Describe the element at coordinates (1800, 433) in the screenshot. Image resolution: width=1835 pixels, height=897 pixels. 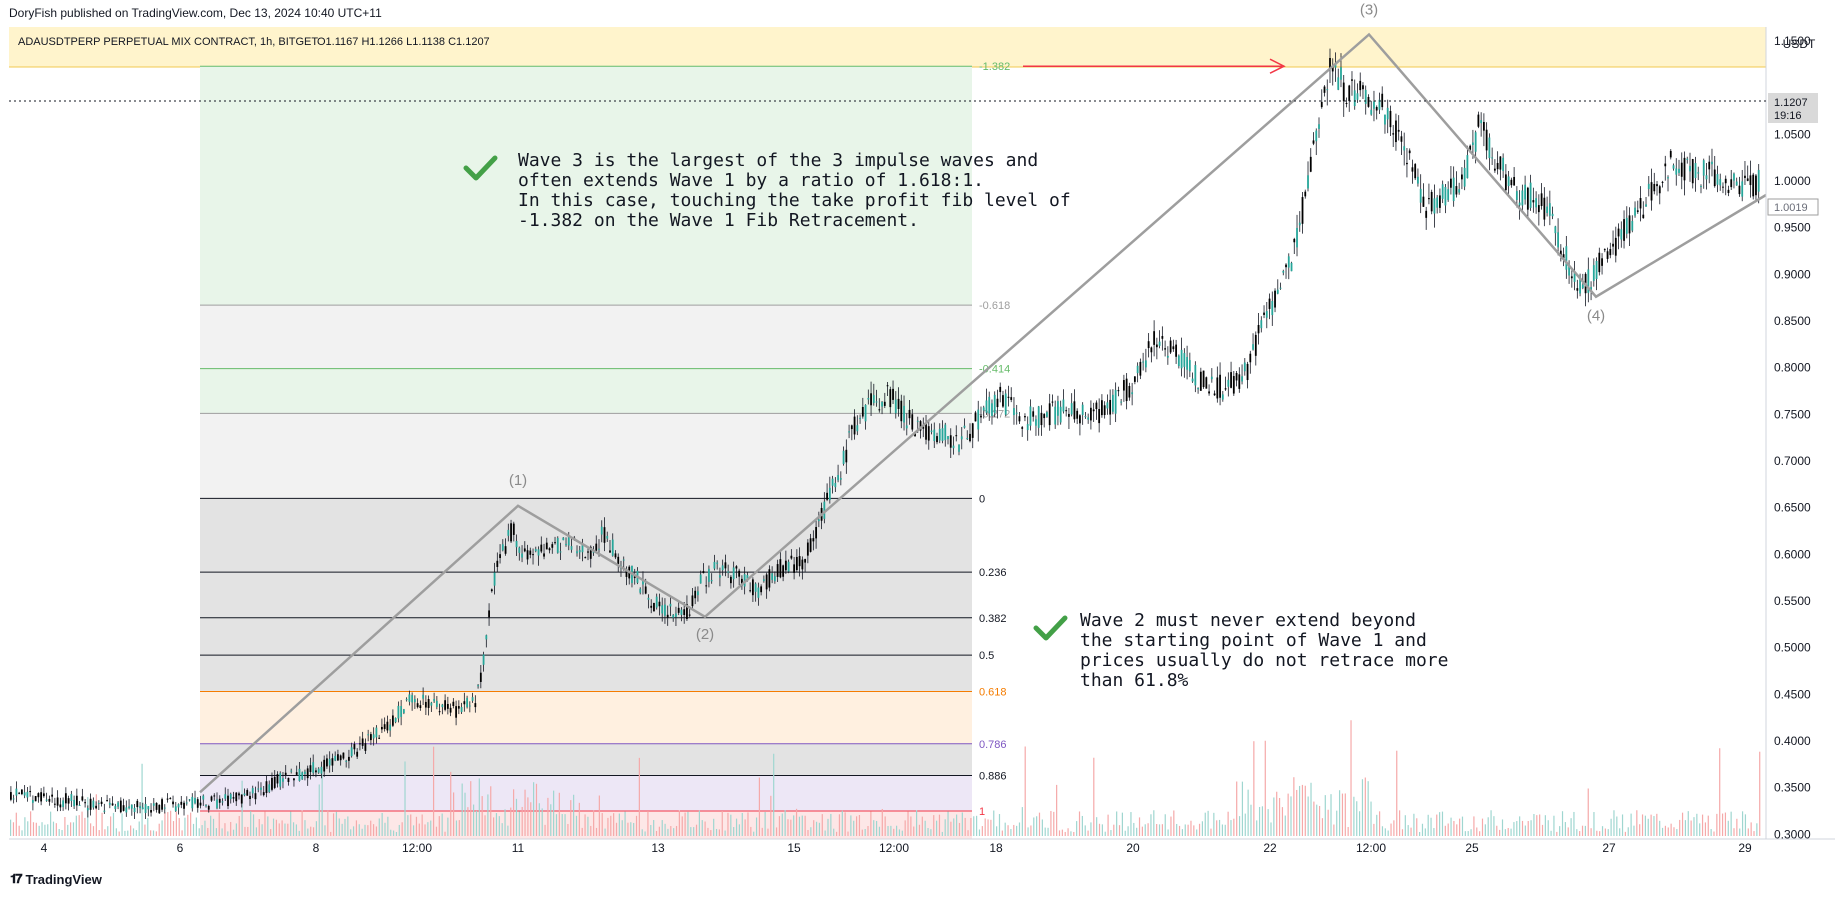
I see `price-axis` at that location.